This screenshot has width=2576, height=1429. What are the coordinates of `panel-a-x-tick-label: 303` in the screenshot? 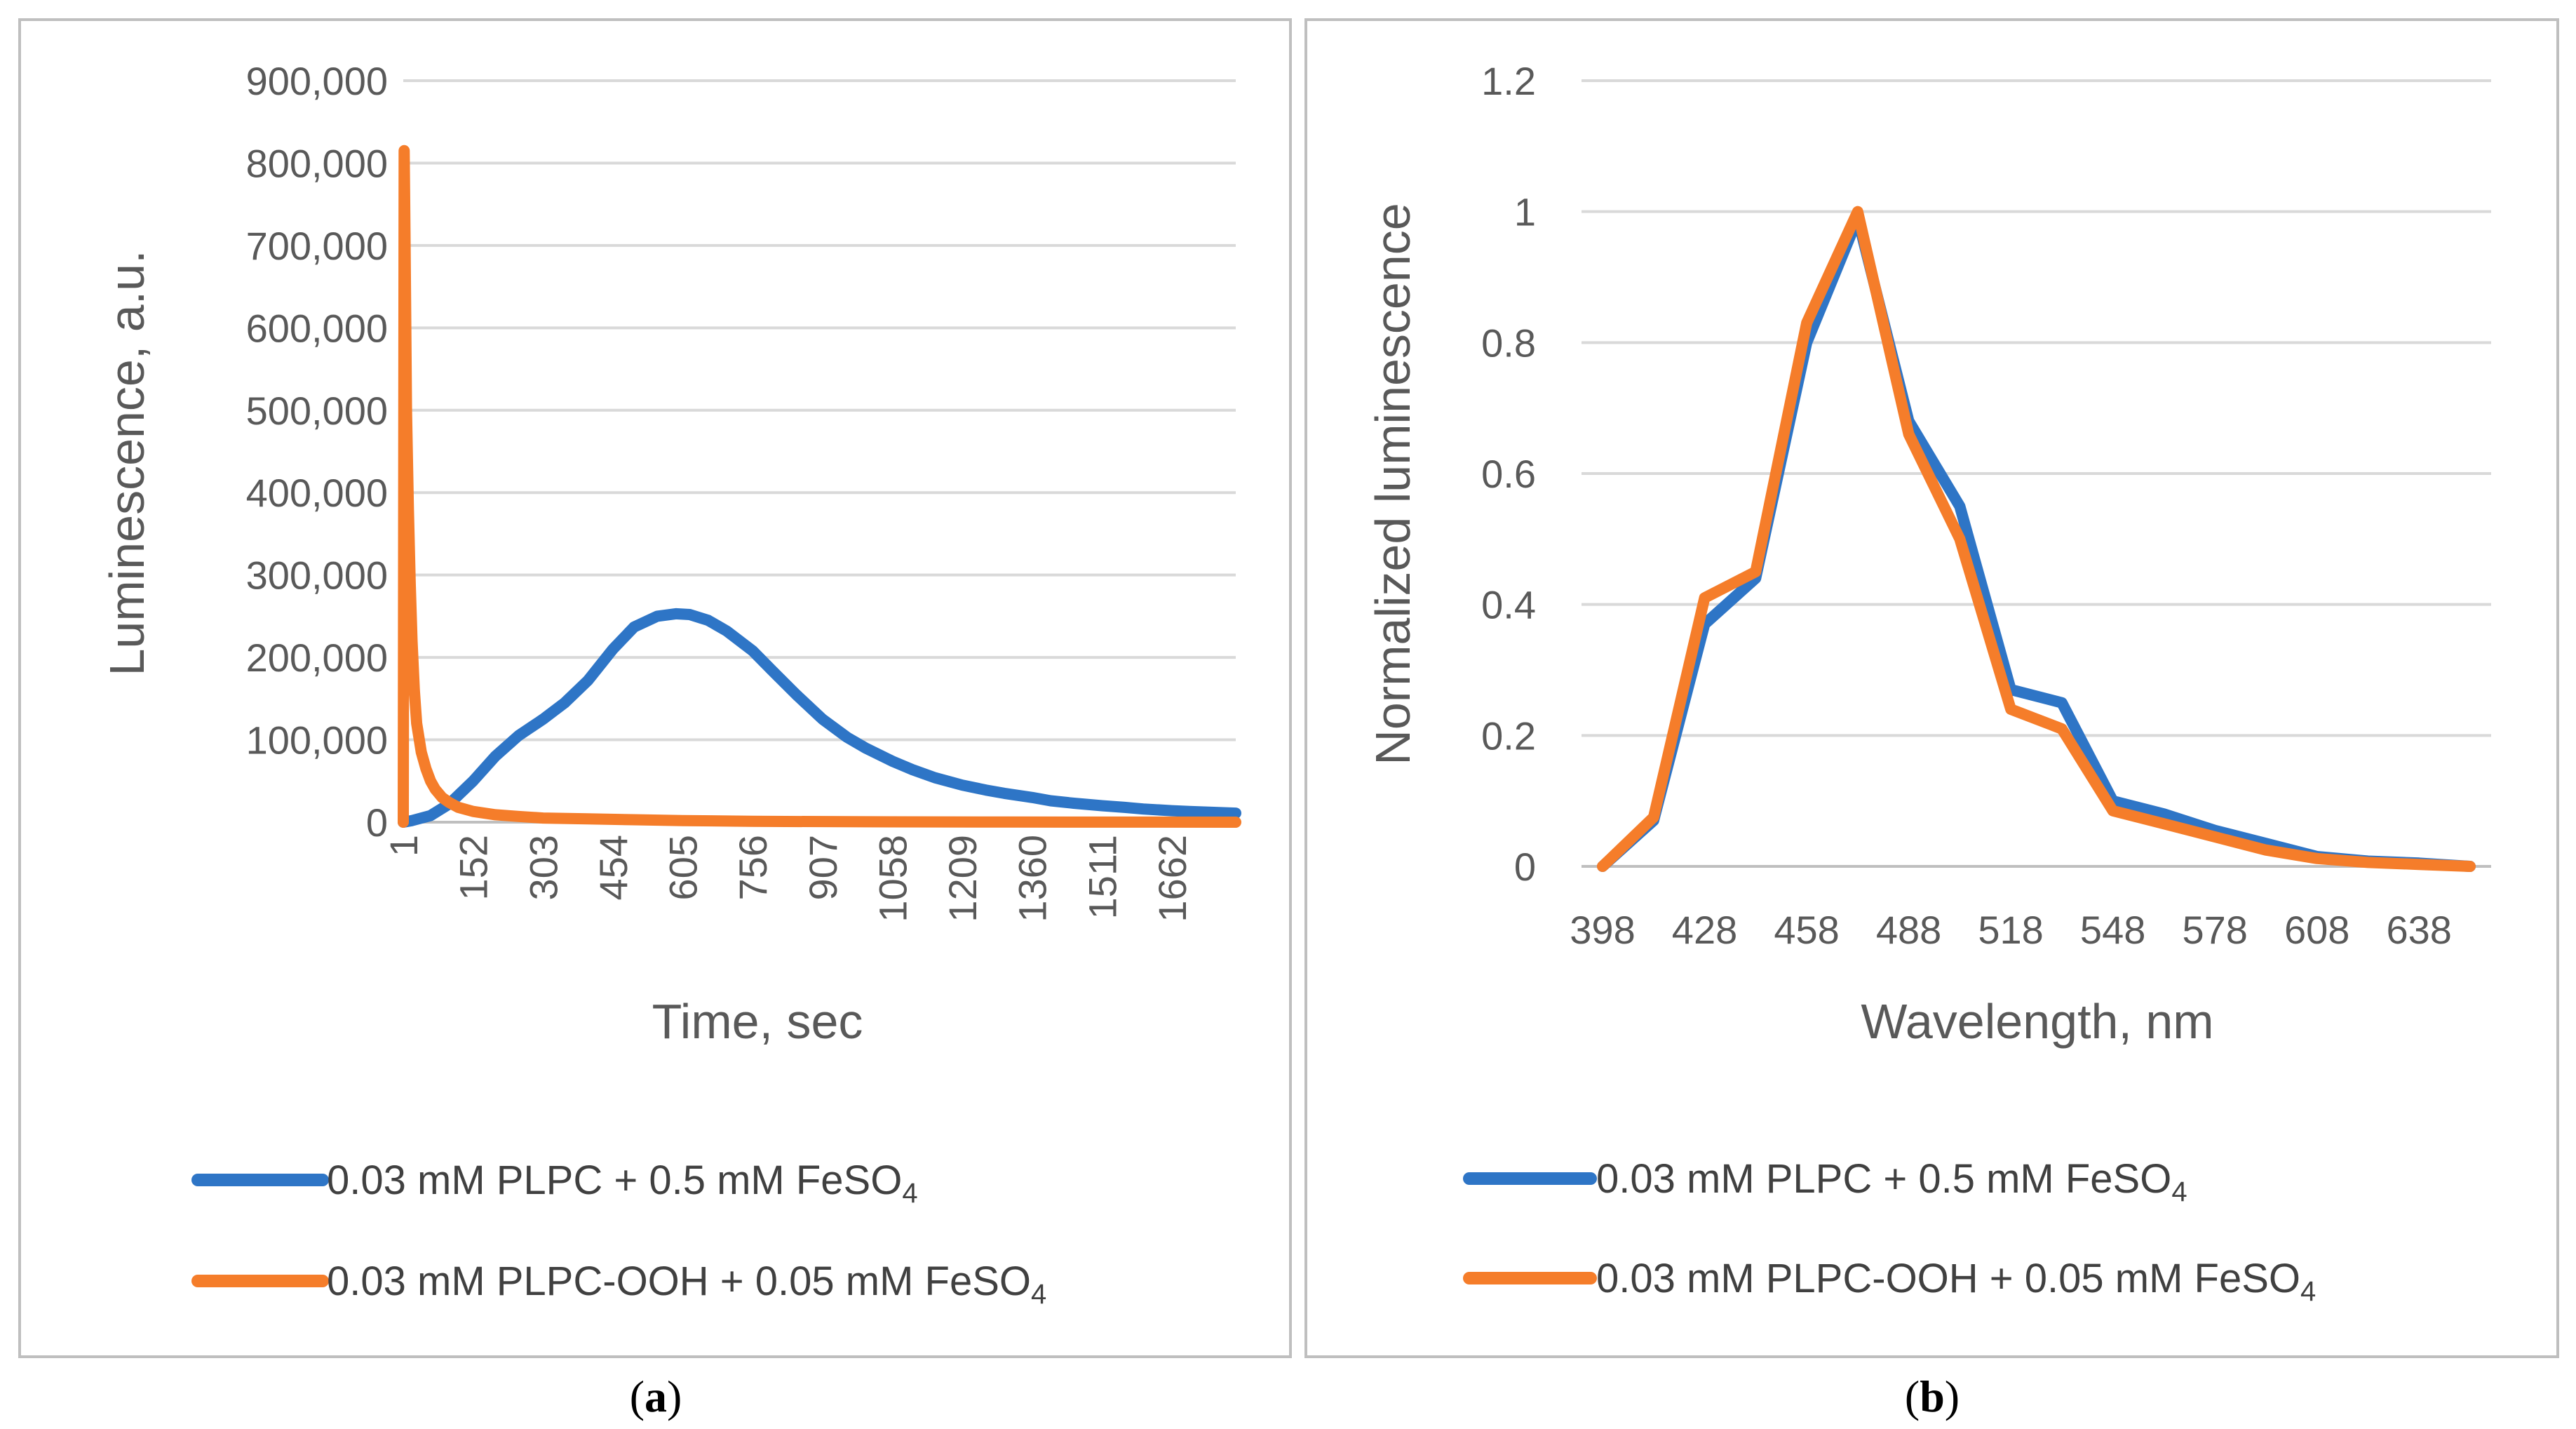 It's located at (543, 867).